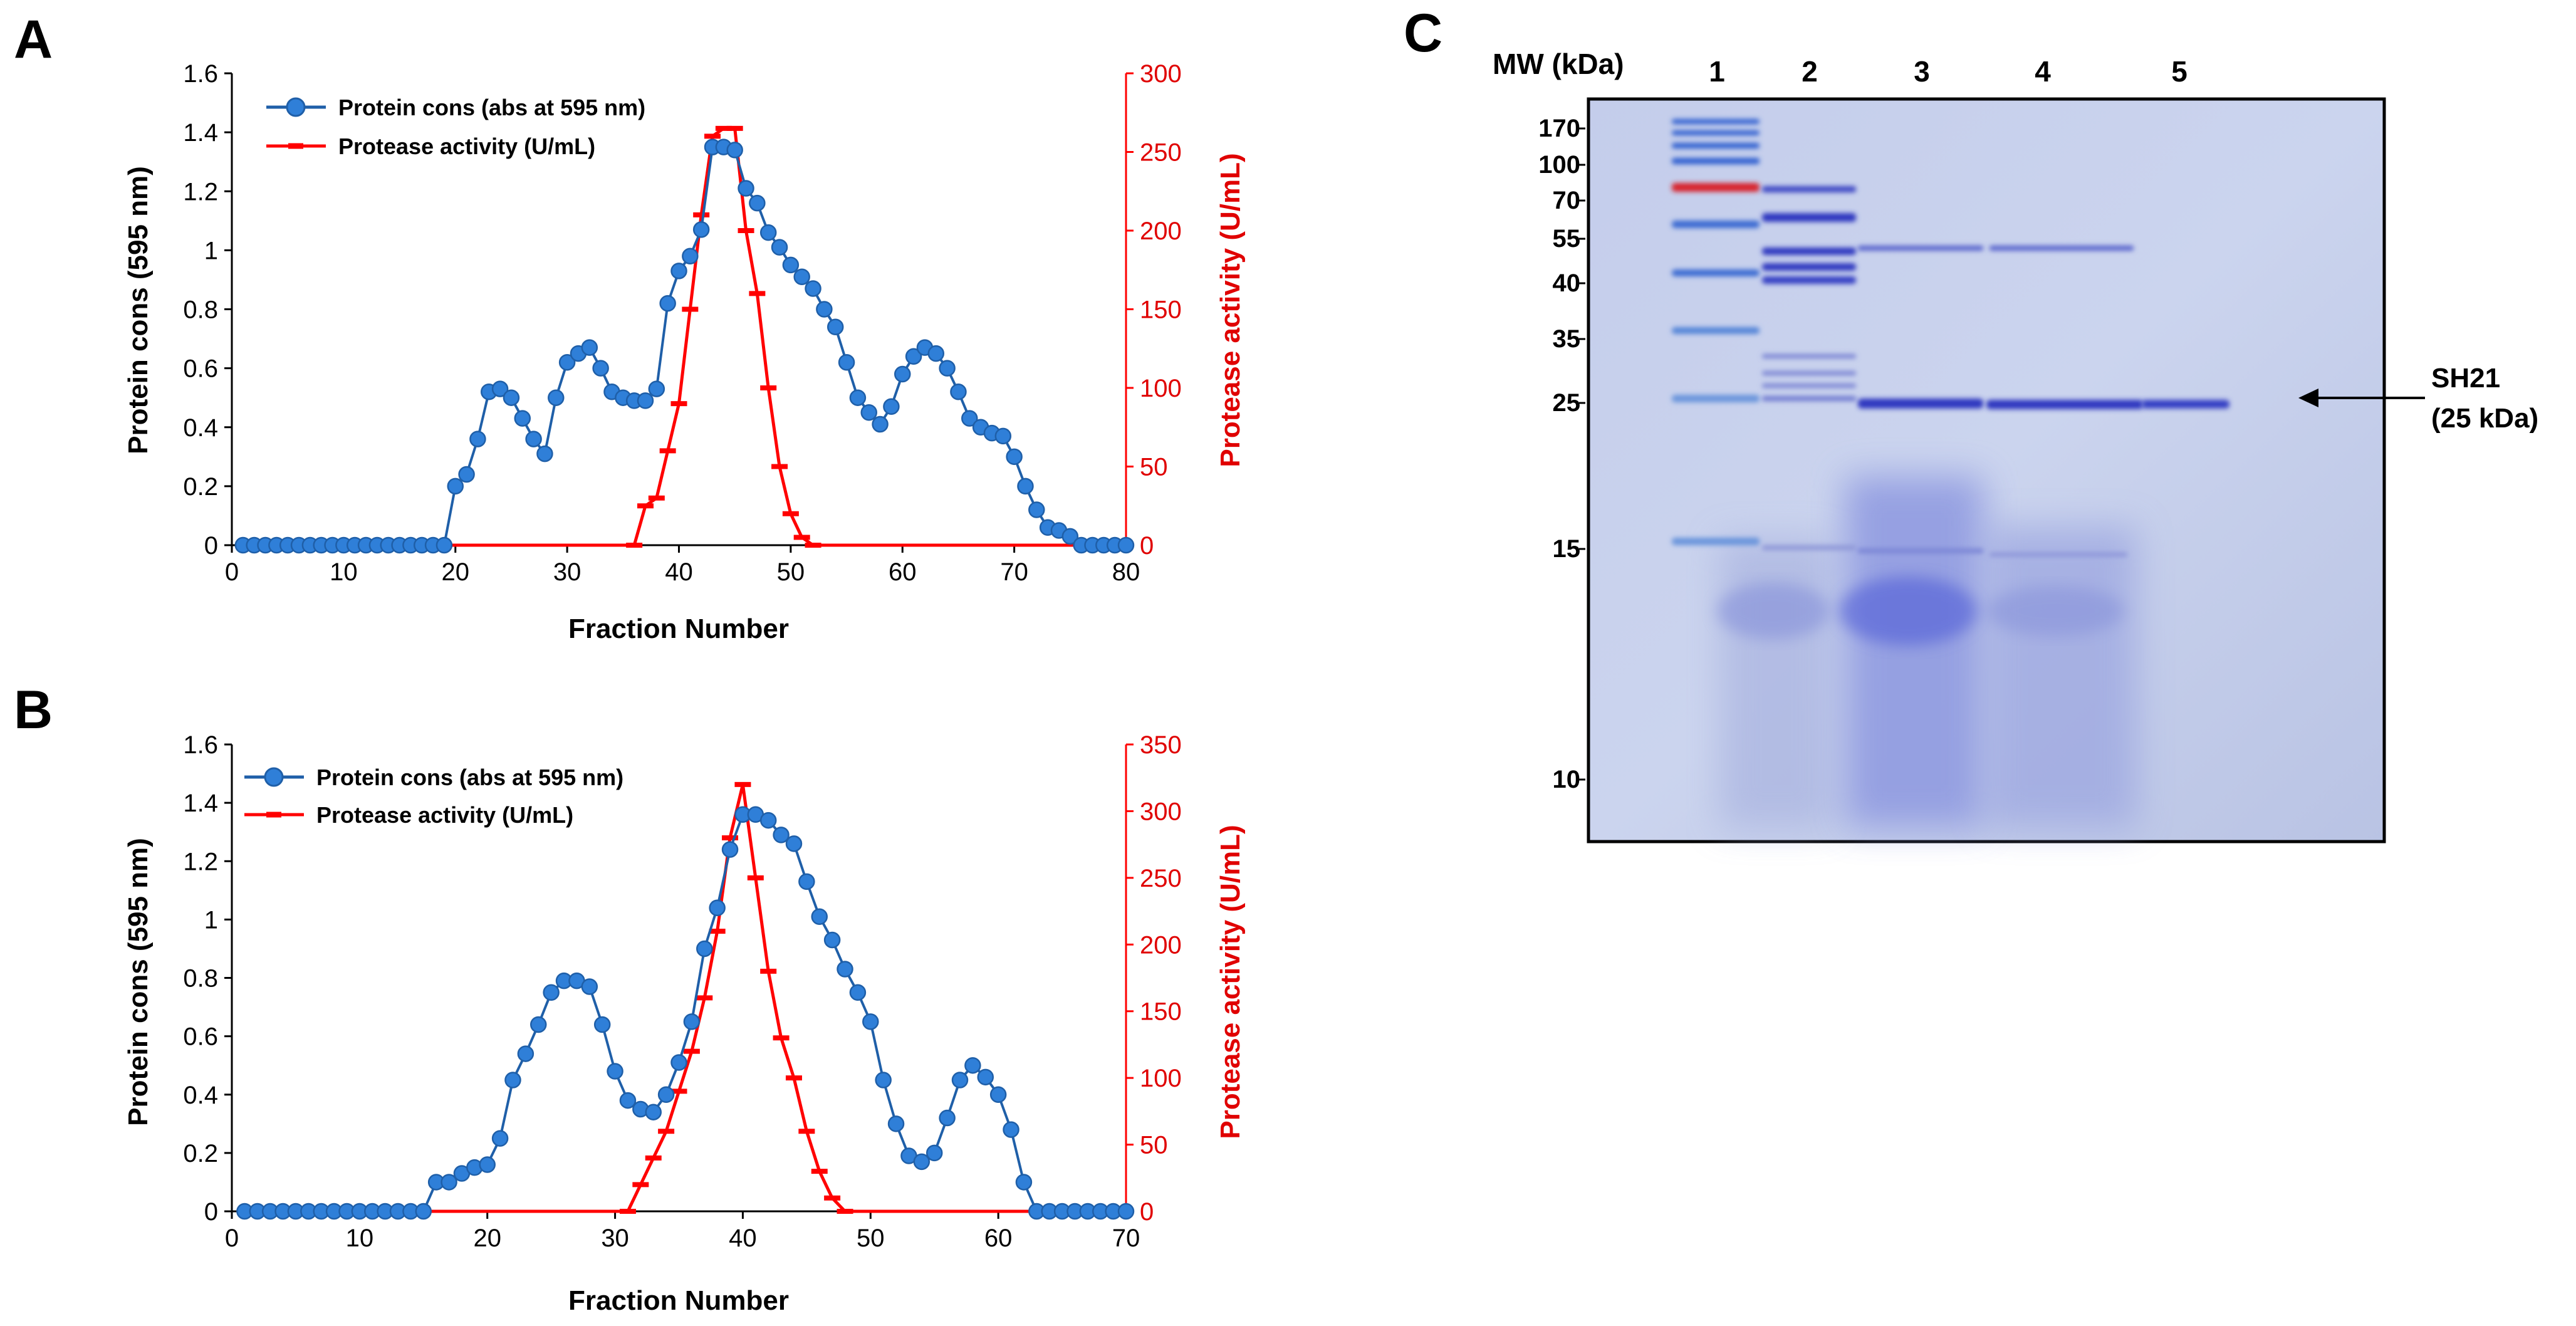  I want to click on band-sh21, so click(1920, 404).